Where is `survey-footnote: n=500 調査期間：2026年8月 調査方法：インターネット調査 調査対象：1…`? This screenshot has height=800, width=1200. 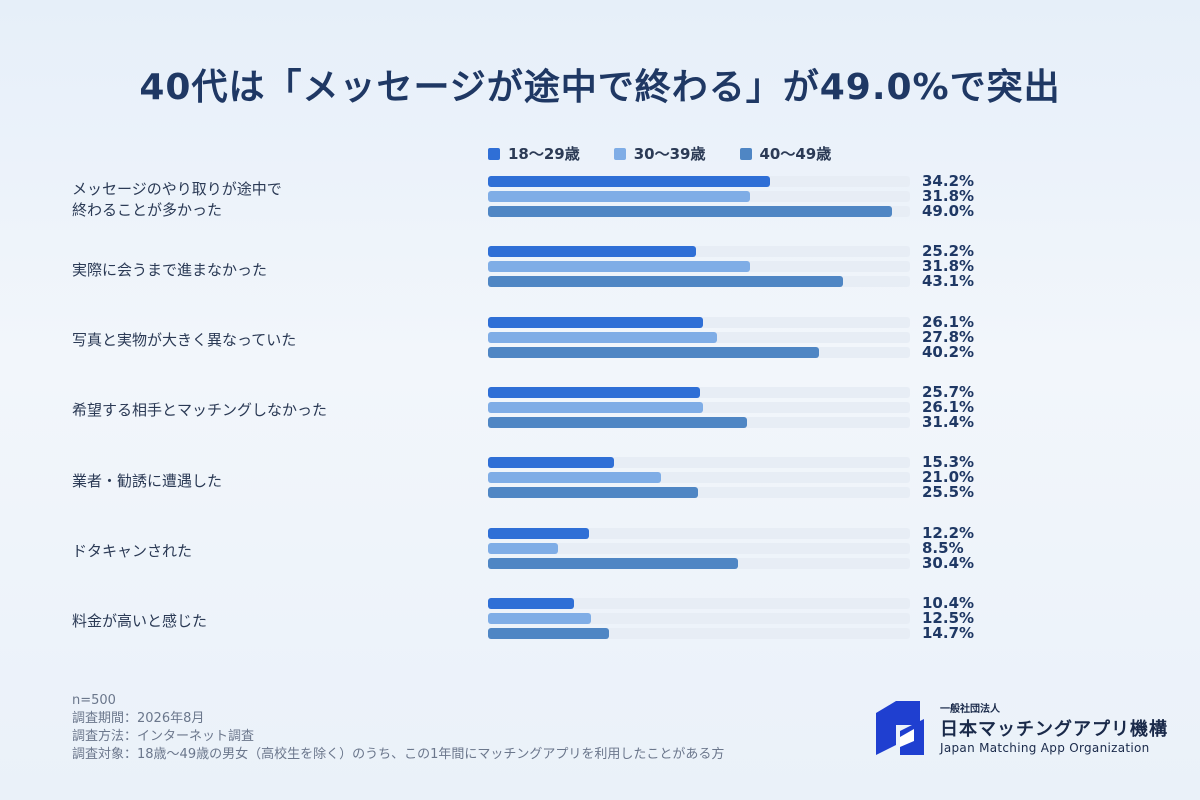 survey-footnote: n=500 調査期間：2026年8月 調査方法：インターネット調査 調査対象：1… is located at coordinates (398, 728).